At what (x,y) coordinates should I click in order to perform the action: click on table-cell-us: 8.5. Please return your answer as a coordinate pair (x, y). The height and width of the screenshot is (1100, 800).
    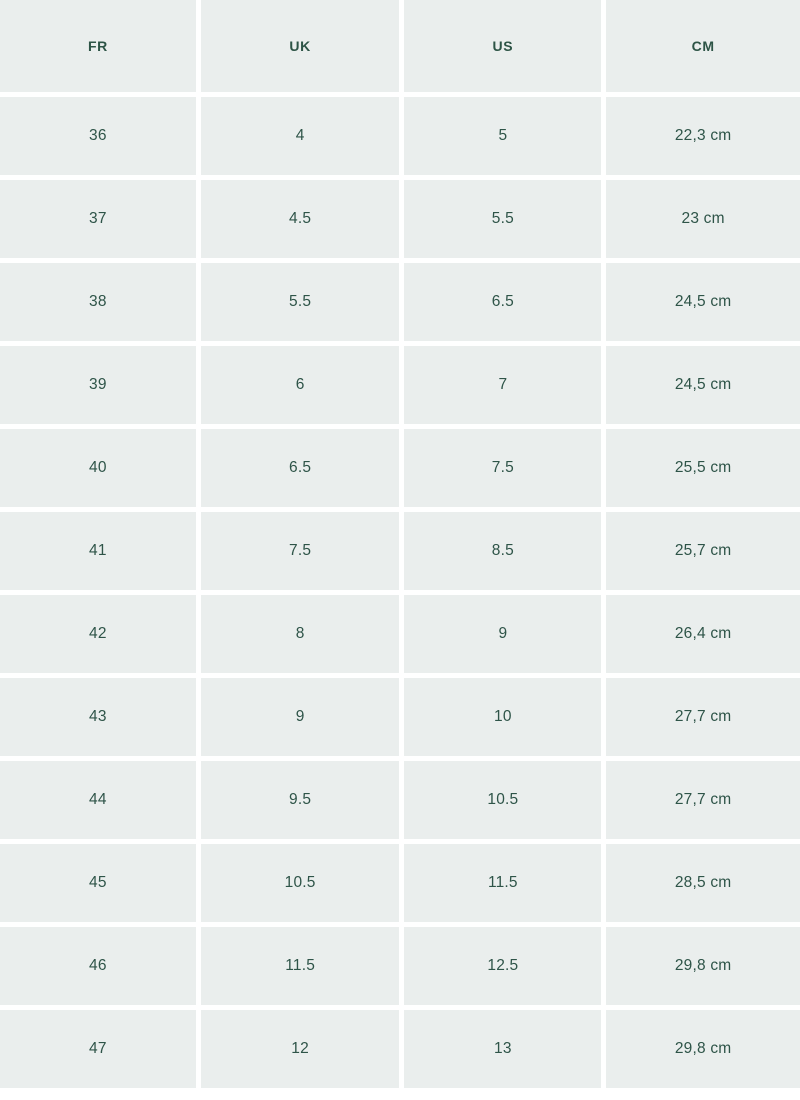
    Looking at the image, I should click on (503, 551).